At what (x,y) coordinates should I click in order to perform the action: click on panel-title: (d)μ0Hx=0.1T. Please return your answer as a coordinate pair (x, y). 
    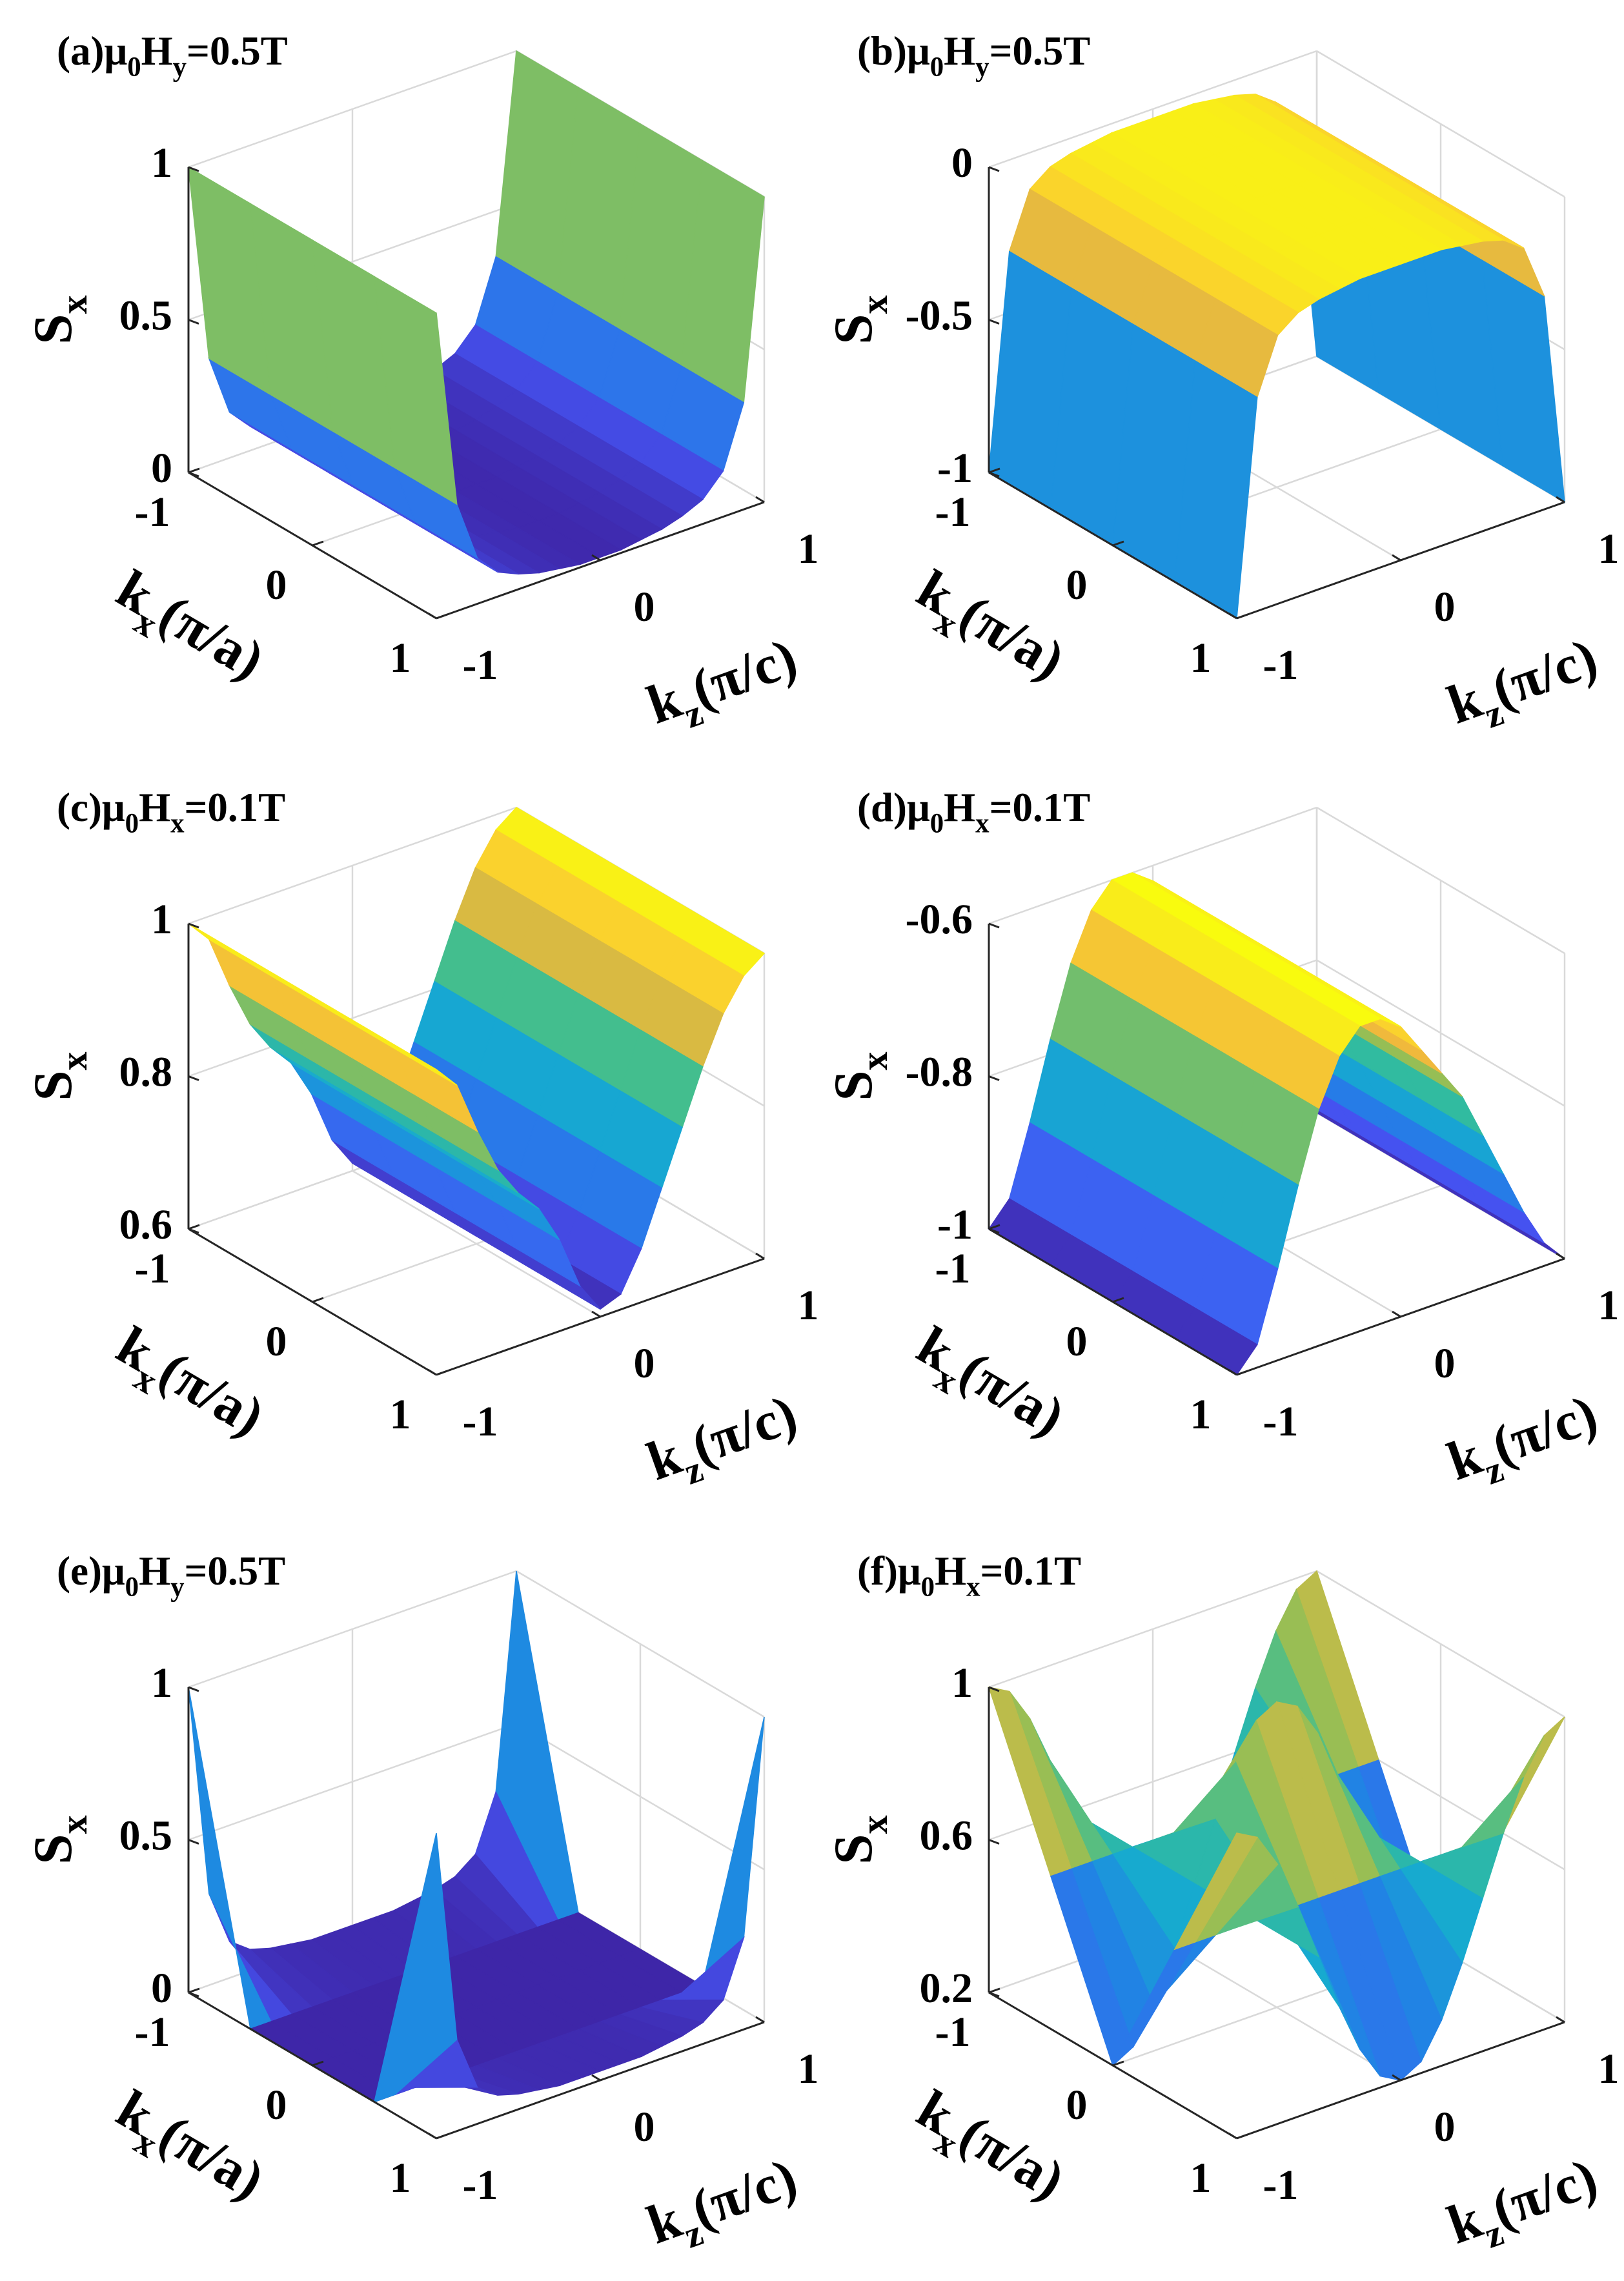
    Looking at the image, I should click on (973, 812).